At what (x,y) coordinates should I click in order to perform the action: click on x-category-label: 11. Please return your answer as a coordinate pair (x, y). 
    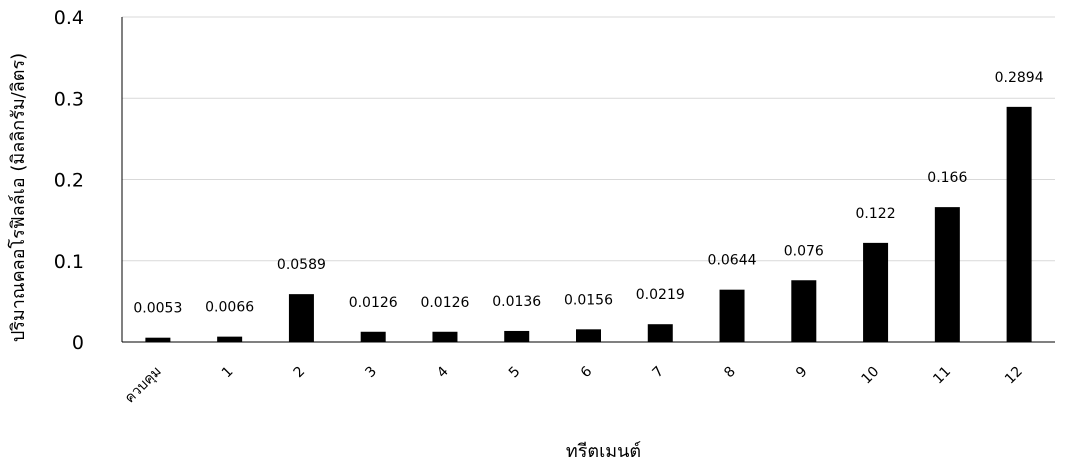
    Looking at the image, I should click on (942, 376).